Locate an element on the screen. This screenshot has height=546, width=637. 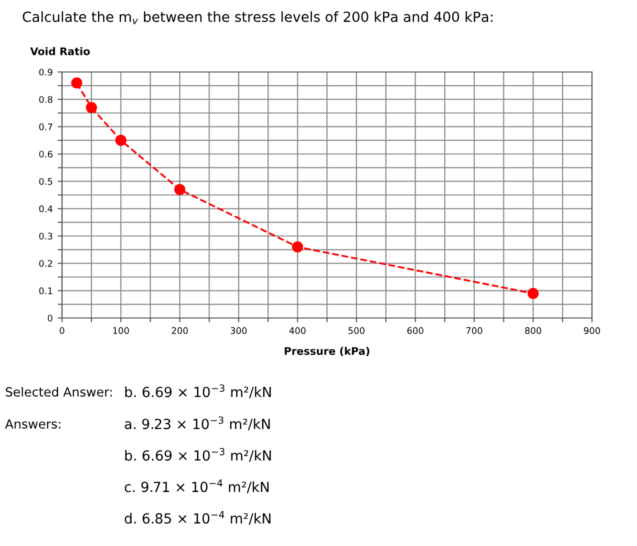
y-tick-label: 0.2 is located at coordinates (45, 263).